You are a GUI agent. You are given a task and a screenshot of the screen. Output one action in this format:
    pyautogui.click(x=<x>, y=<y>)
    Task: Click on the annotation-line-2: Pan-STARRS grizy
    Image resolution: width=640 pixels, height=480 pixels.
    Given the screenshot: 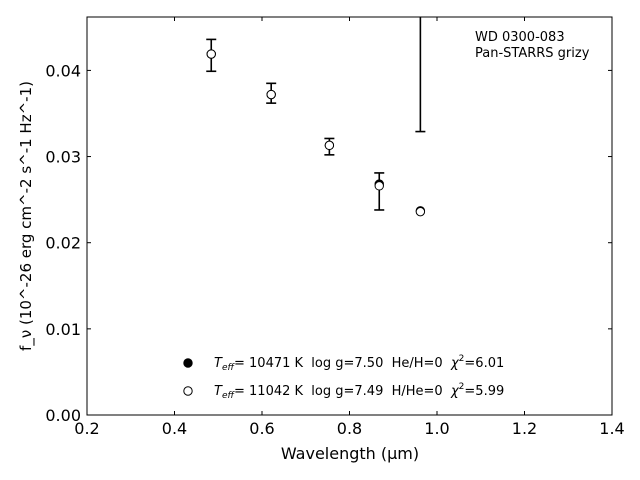 What is the action you would take?
    pyautogui.click(x=532, y=53)
    